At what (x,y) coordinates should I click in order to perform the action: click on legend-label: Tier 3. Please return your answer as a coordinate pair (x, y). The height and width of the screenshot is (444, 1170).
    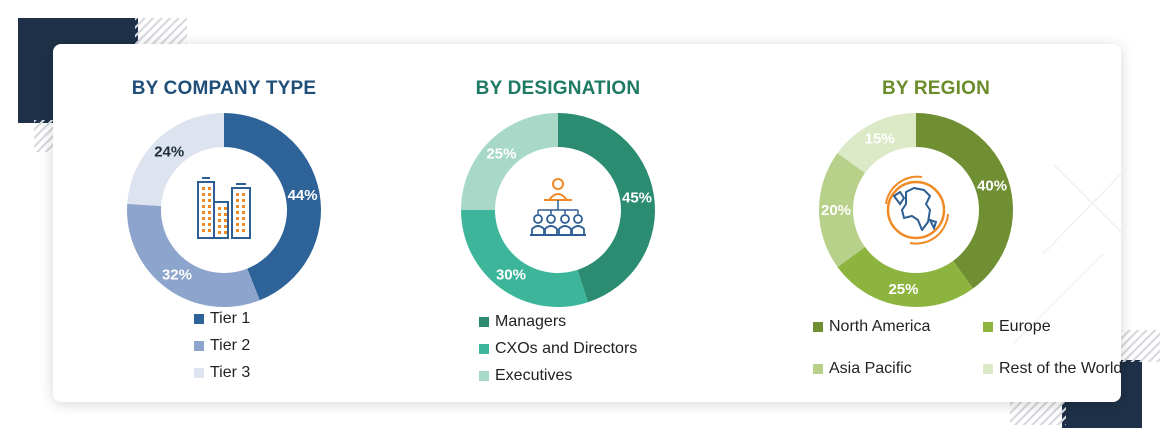
    Looking at the image, I should click on (230, 372).